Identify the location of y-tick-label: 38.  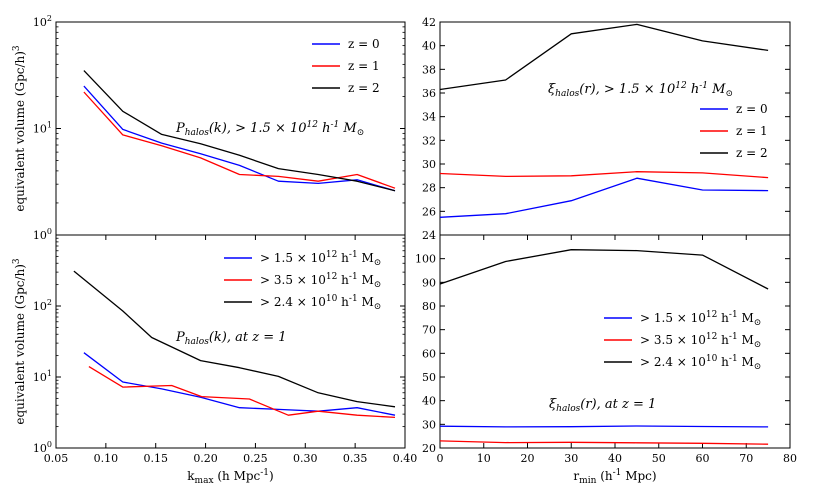
(429, 69).